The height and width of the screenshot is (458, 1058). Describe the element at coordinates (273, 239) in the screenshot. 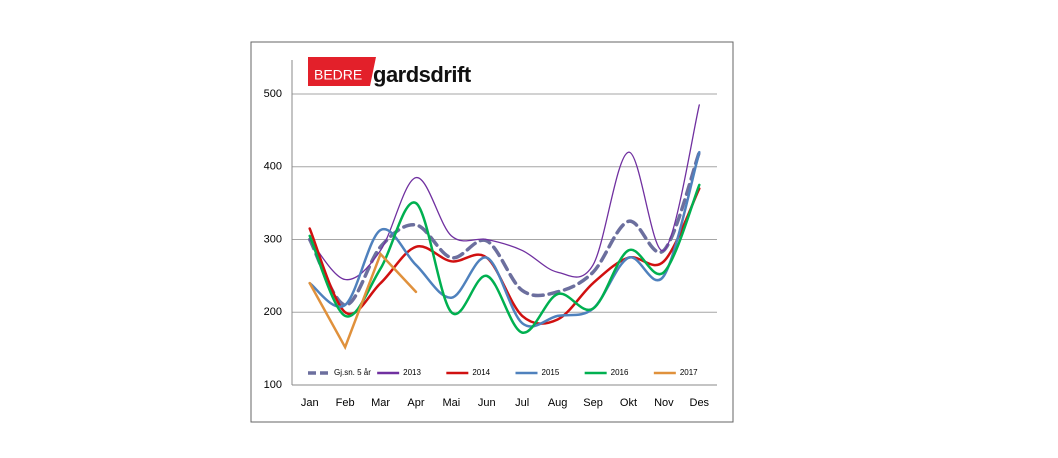

I see `y-tick-label: 300` at that location.